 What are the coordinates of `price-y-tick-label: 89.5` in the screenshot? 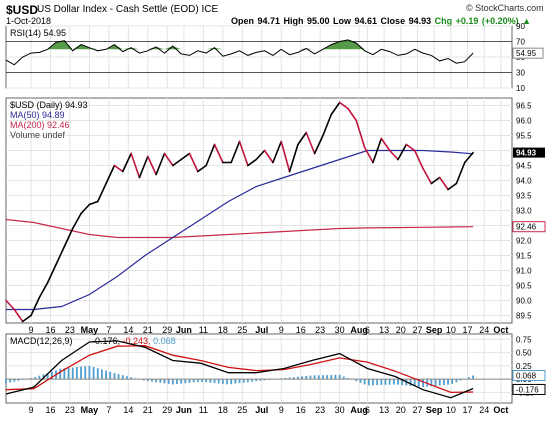 It's located at (524, 316).